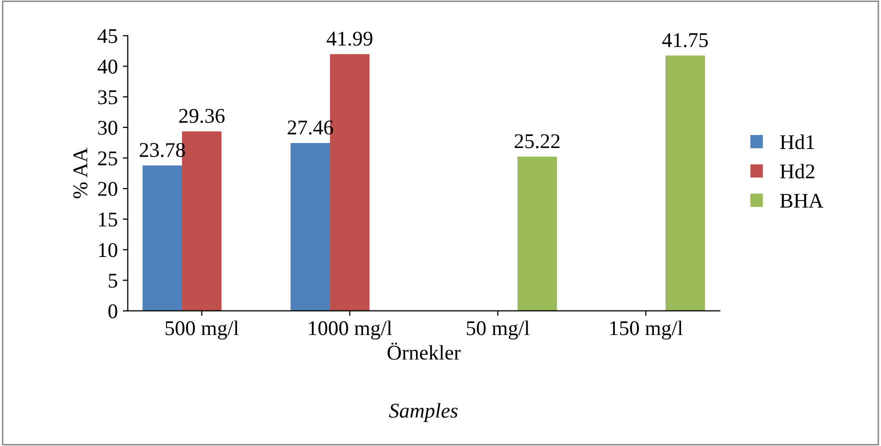  Describe the element at coordinates (537, 141) in the screenshot. I see `data-label: 25.22` at that location.